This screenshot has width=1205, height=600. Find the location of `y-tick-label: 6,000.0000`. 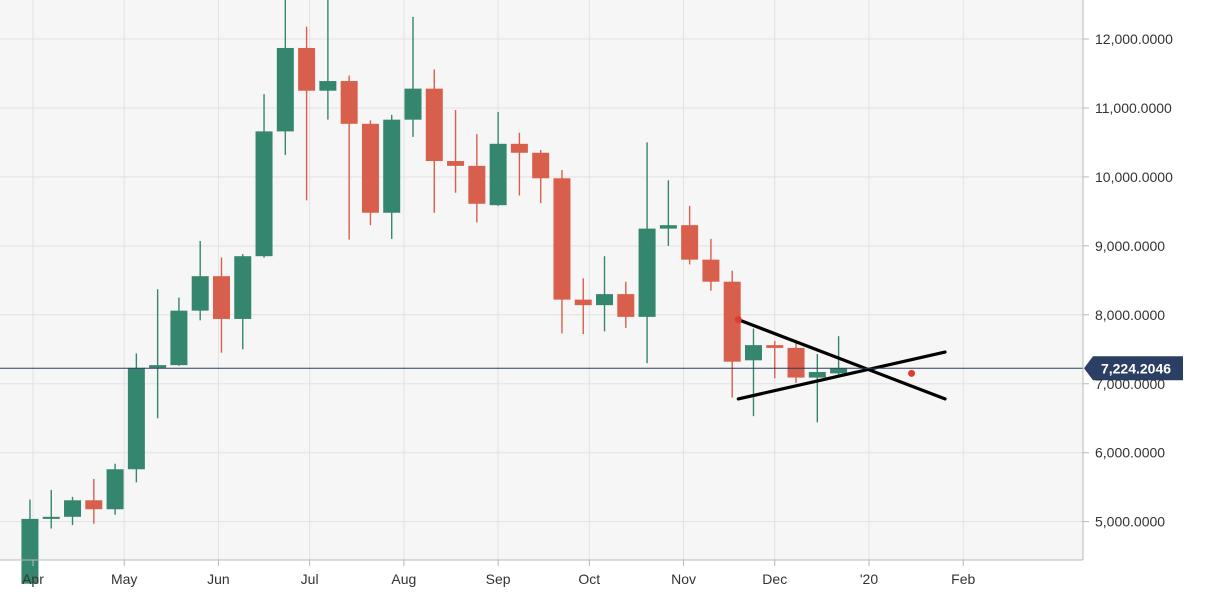

y-tick-label: 6,000.0000 is located at coordinates (1130, 453).